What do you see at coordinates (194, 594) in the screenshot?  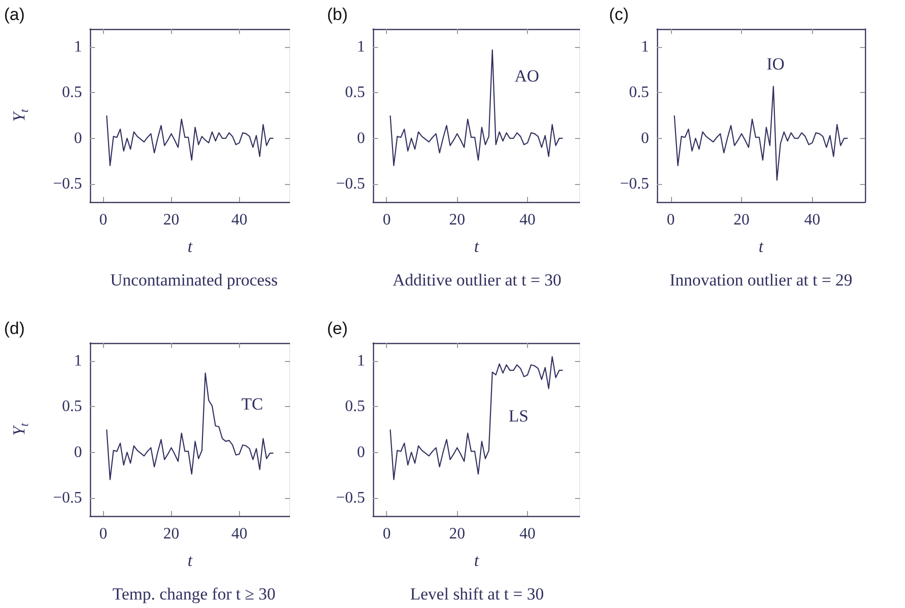 I see `text: Temp. change for t ≥ 30` at bounding box center [194, 594].